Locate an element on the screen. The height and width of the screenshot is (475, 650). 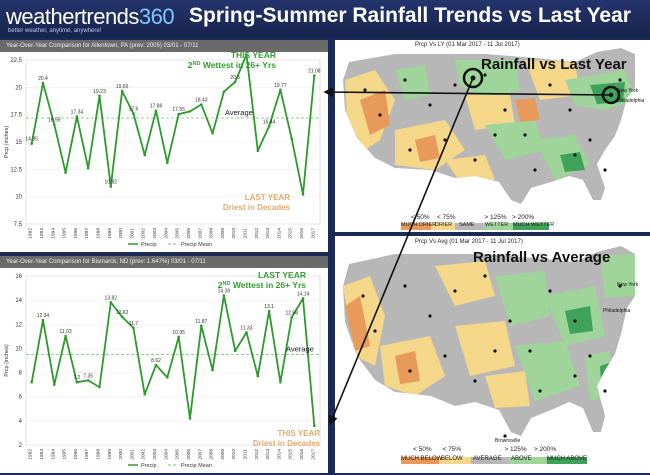
legend-mean-label: Precip Mean is located at coordinates (196, 466).